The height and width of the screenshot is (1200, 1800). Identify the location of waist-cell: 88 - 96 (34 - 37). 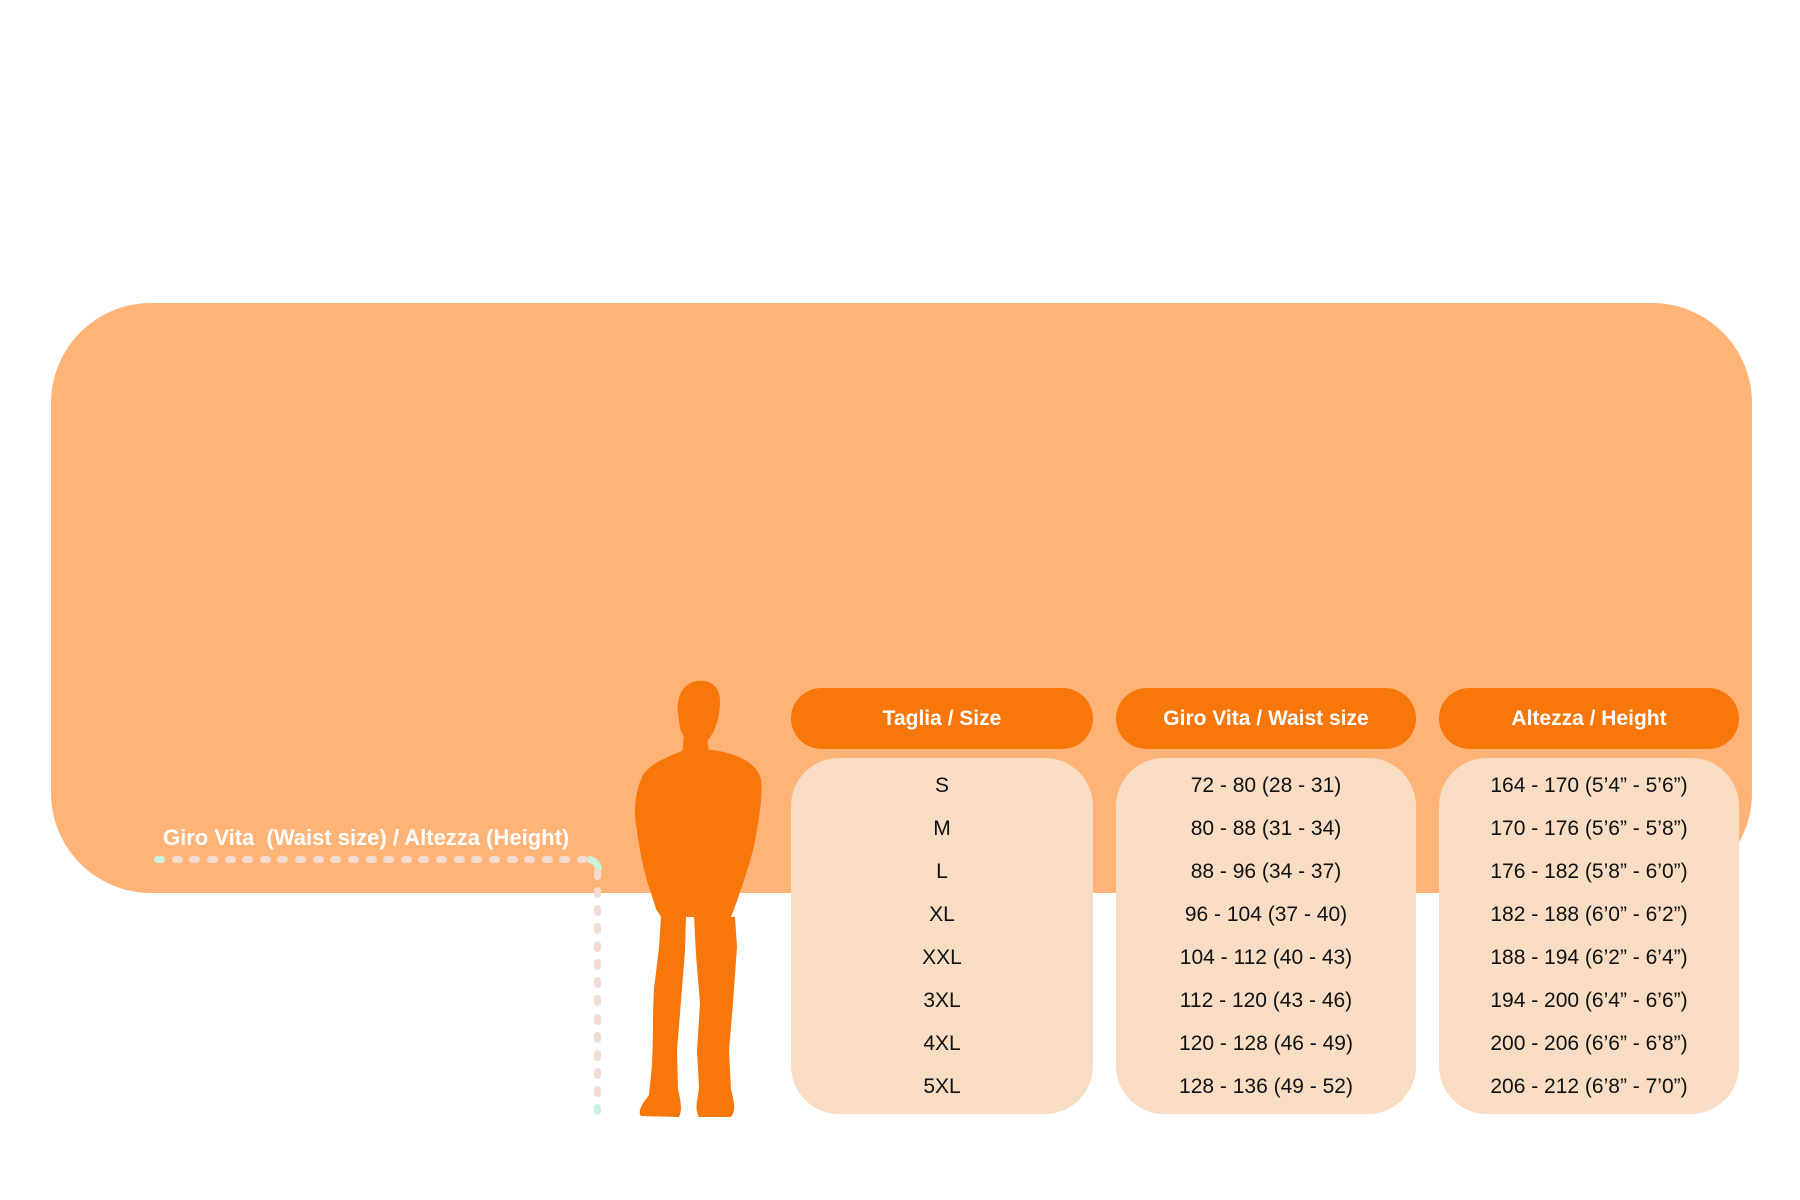
(1266, 871).